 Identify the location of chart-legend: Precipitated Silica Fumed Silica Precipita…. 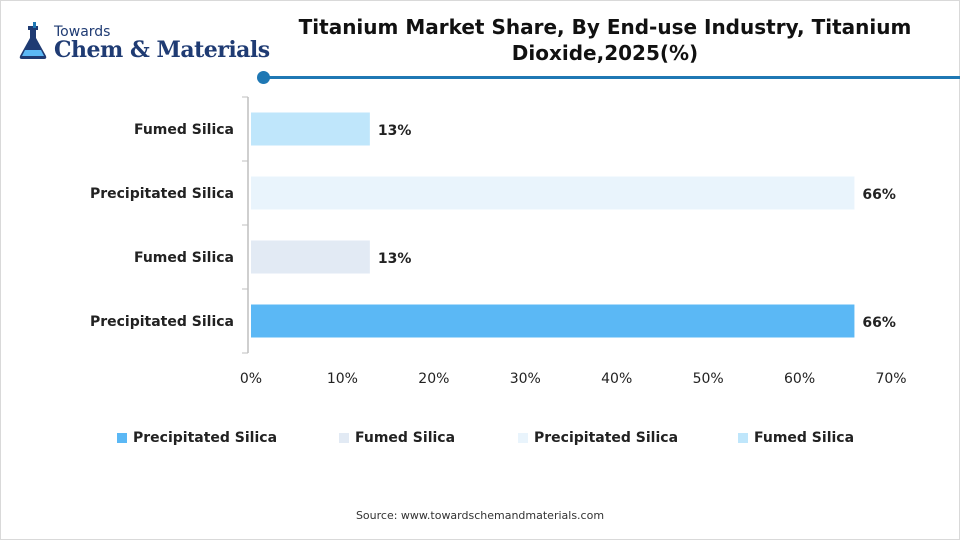
(480, 440).